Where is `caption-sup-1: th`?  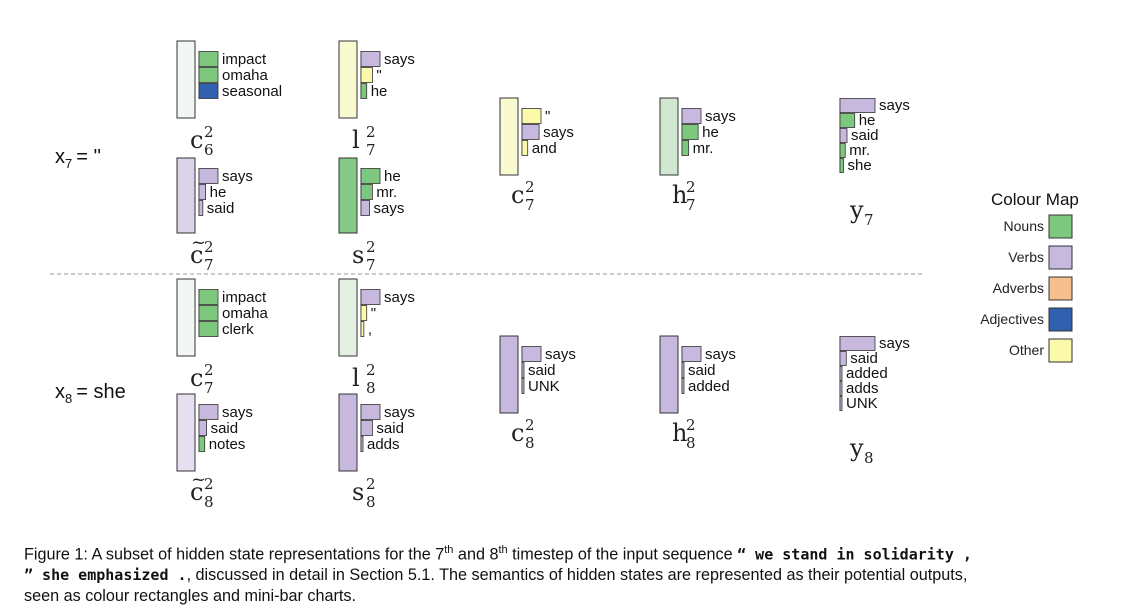
caption-sup-1: th is located at coordinates (449, 550).